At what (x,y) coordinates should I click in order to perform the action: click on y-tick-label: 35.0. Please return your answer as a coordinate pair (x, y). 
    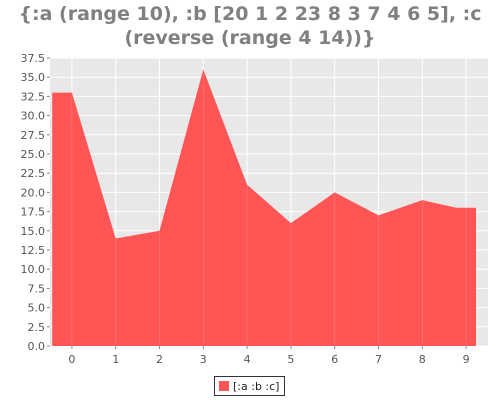
    Looking at the image, I should click on (33, 77).